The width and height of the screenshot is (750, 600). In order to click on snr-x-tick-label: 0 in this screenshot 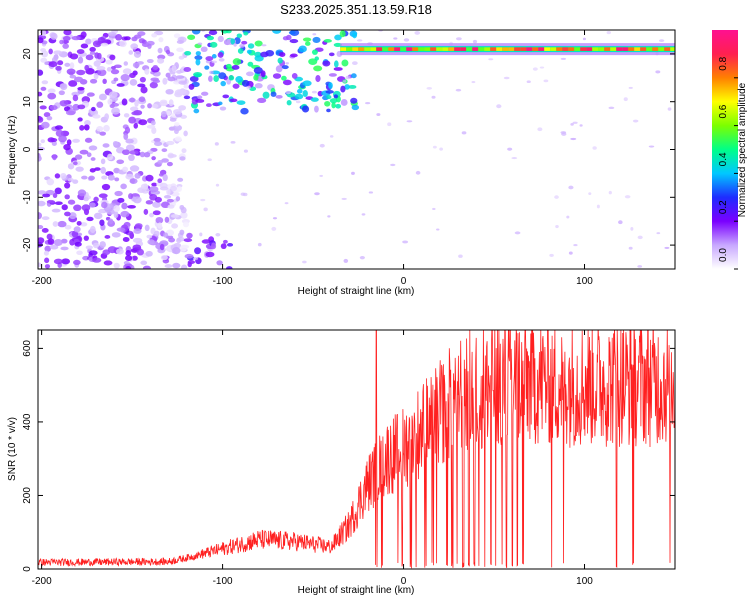, I will do `click(404, 581)`.